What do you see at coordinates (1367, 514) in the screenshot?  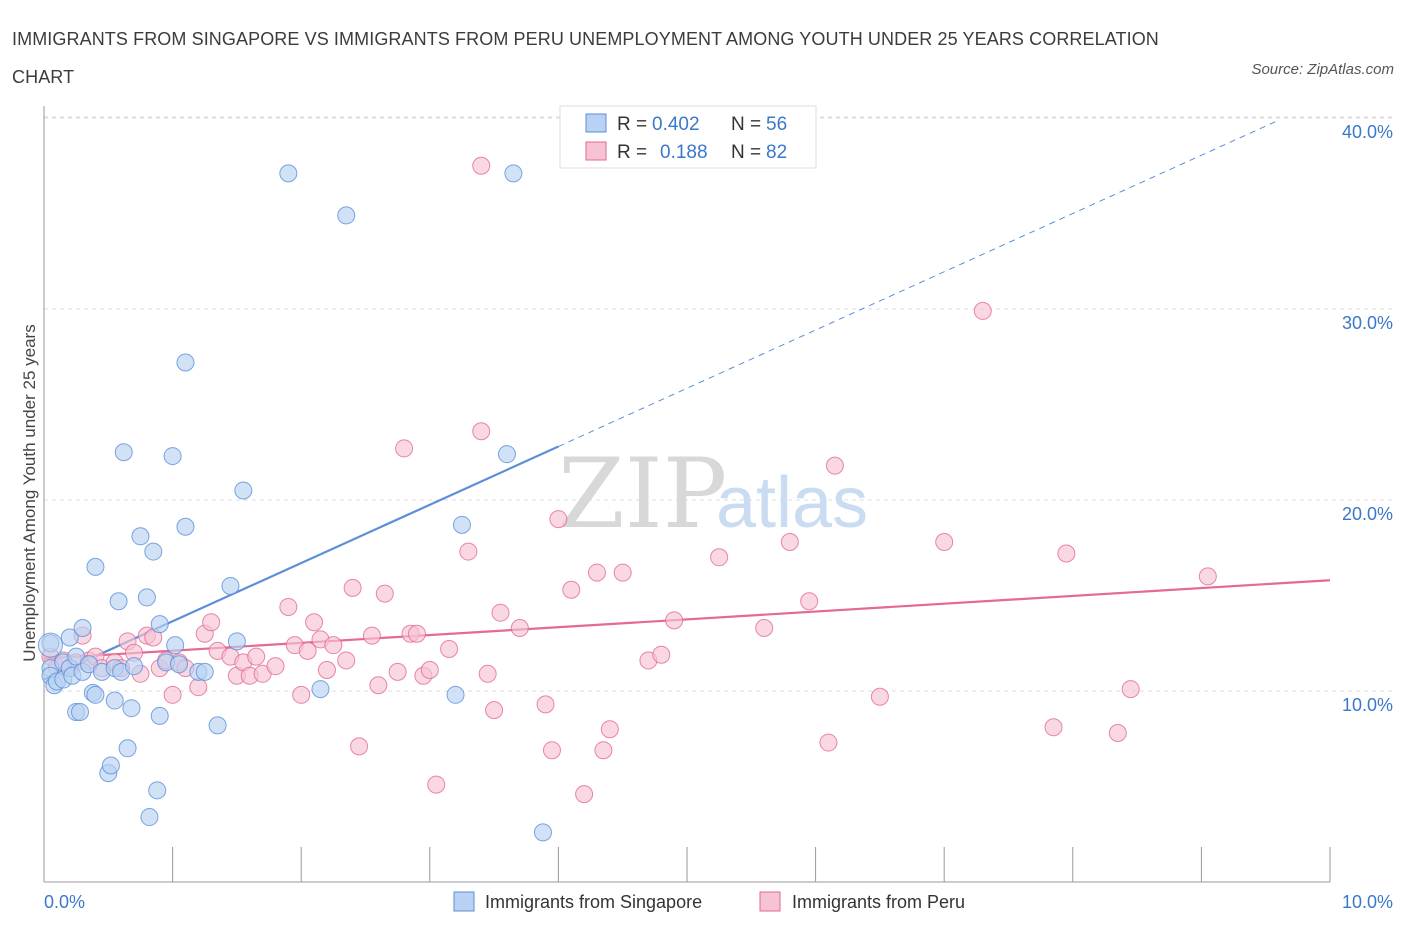 I see `y-tick-label: 20.0%` at bounding box center [1367, 514].